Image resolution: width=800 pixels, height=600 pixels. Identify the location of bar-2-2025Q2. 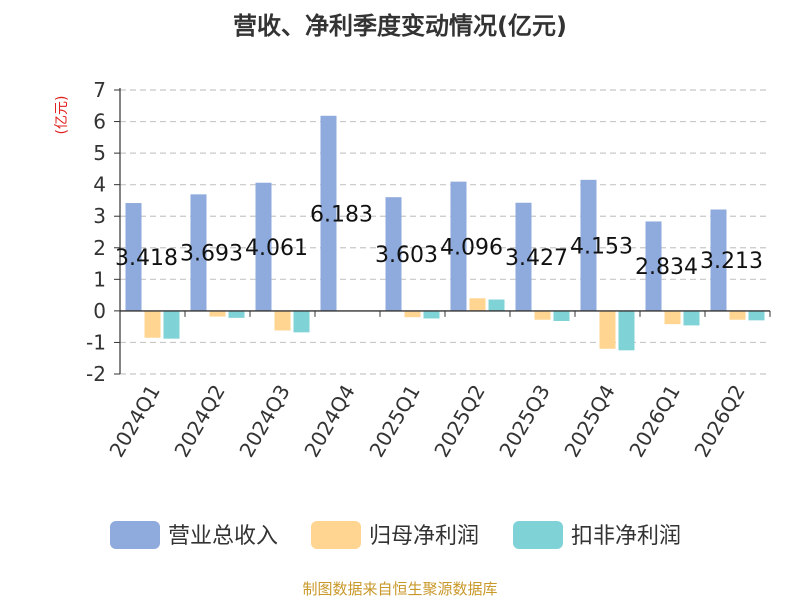
(477, 304).